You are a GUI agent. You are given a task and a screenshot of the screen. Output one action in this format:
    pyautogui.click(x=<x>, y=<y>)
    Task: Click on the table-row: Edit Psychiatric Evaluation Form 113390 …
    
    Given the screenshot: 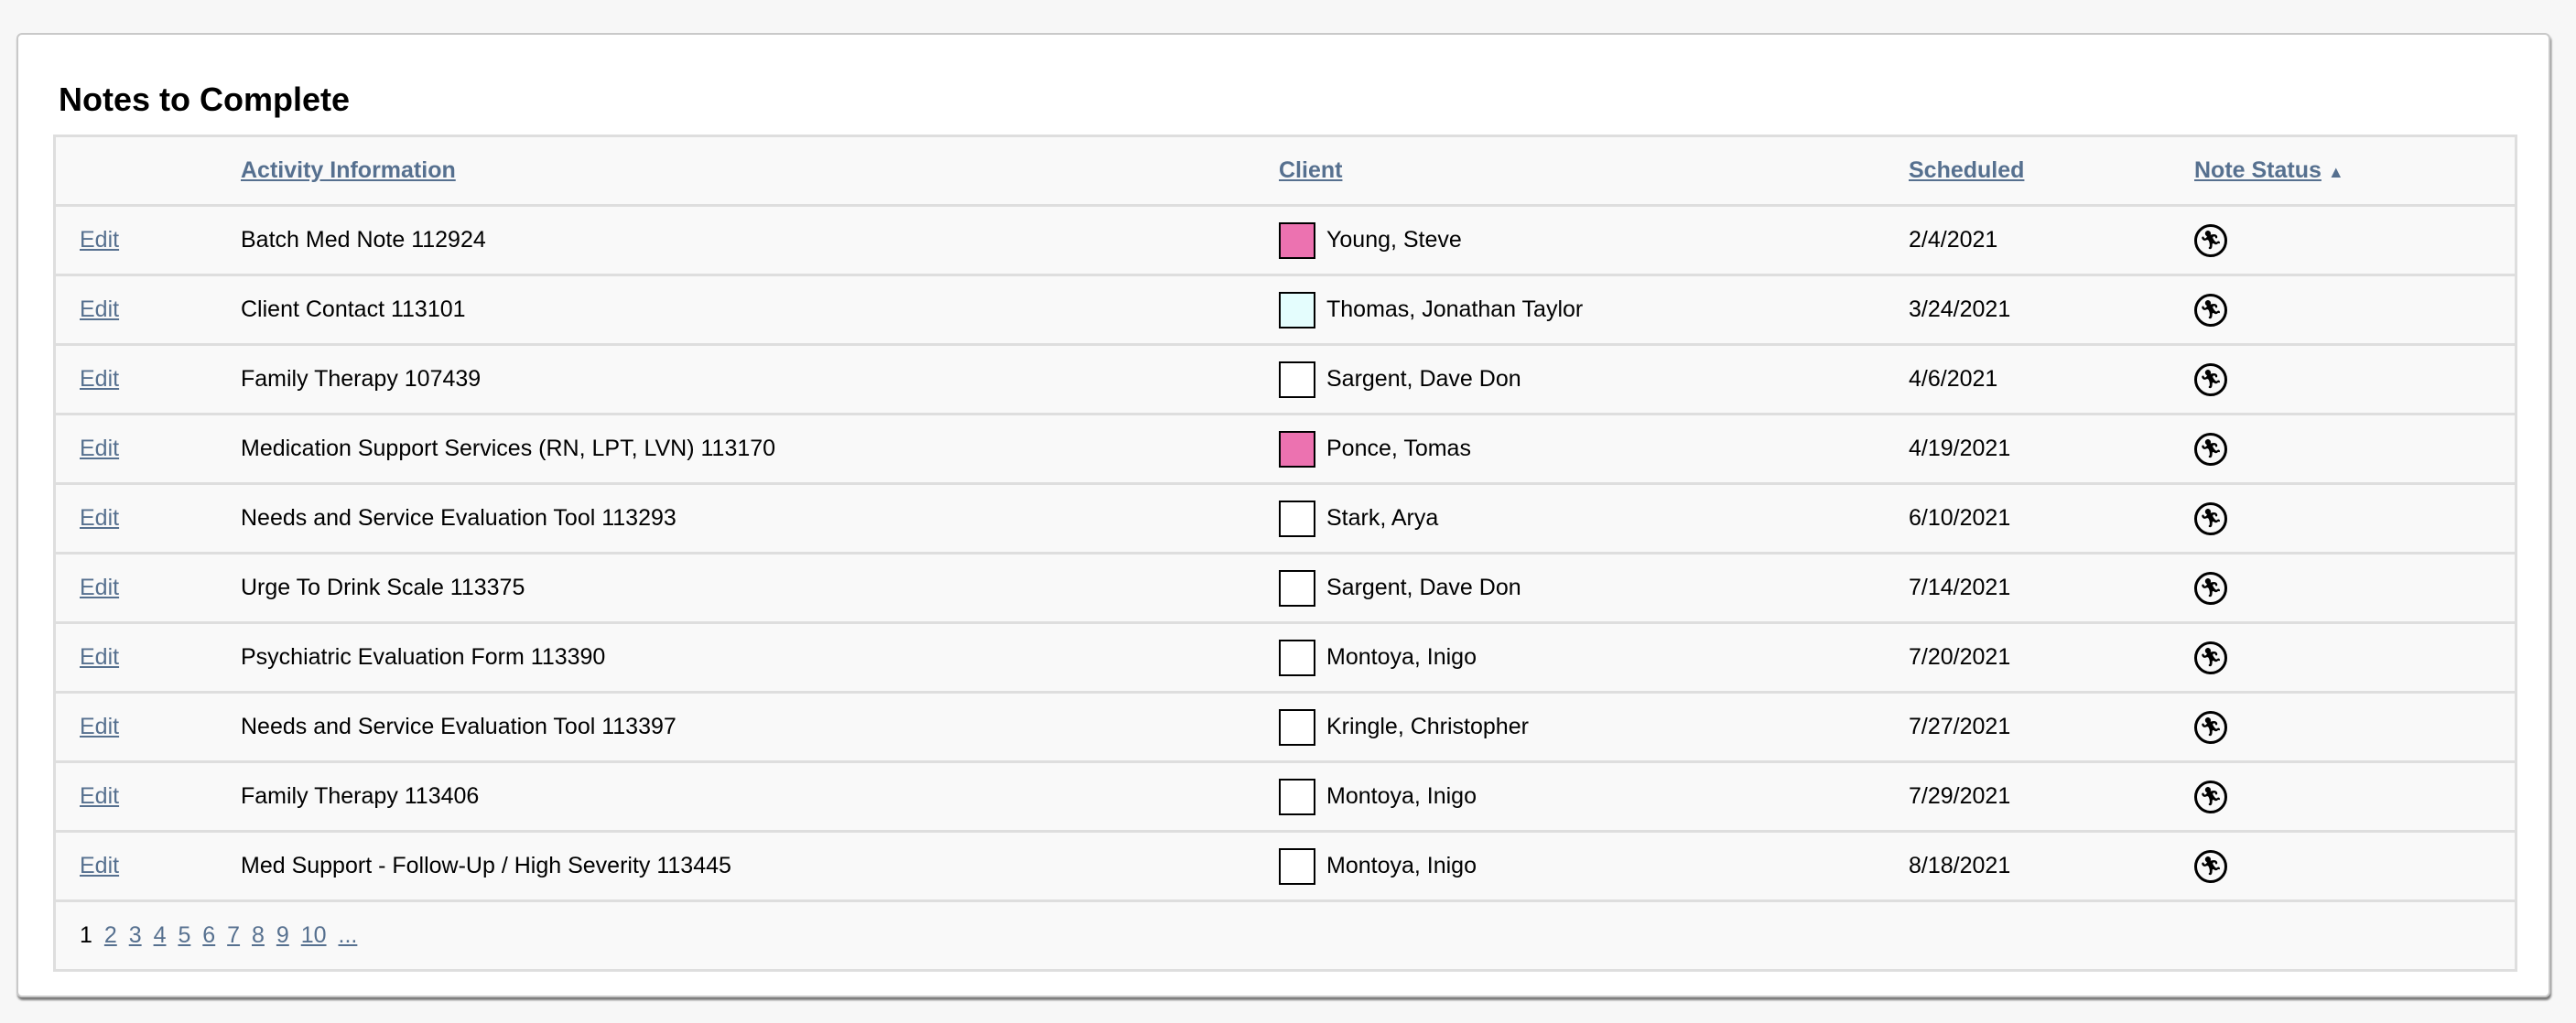 What is the action you would take?
    pyautogui.click(x=1285, y=657)
    